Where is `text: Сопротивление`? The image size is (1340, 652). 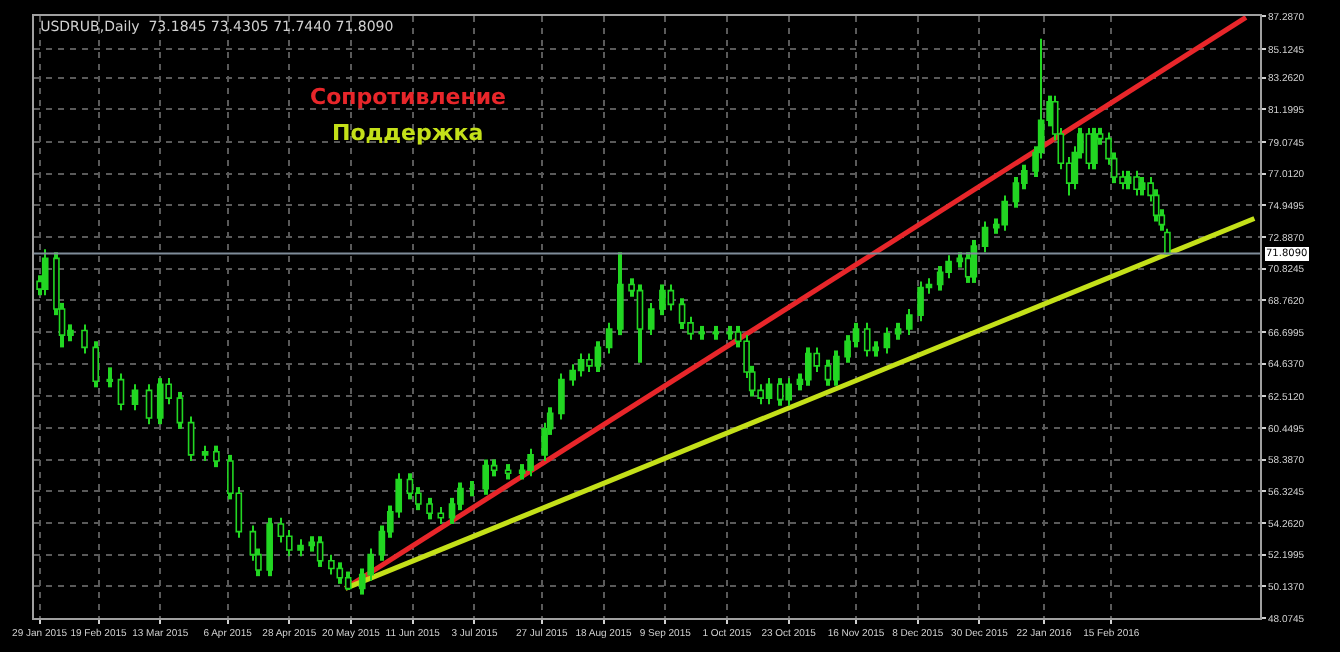 text: Сопротивление is located at coordinates (408, 97).